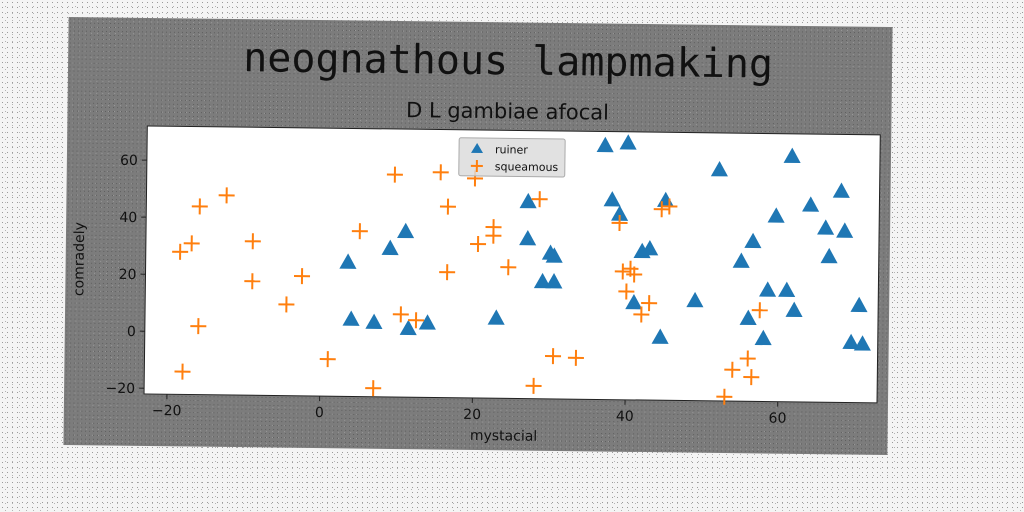 The height and width of the screenshot is (512, 1024). Describe the element at coordinates (507, 111) in the screenshot. I see `chart-subtitle: D L gambiae afocal` at that location.